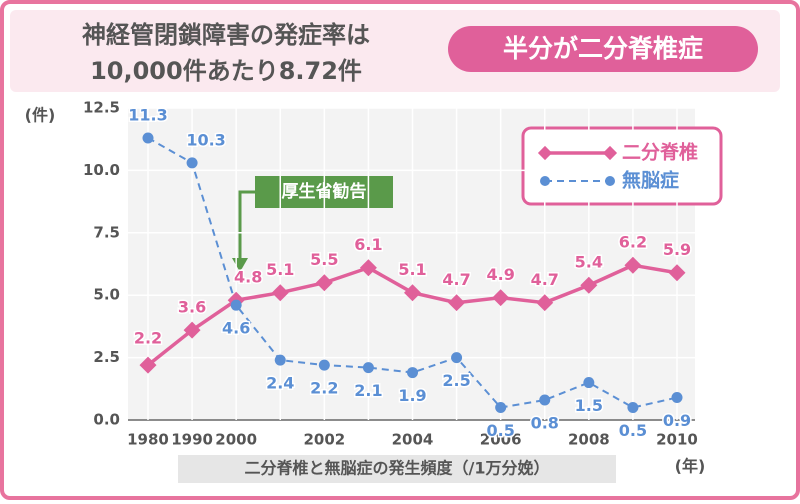 Image resolution: width=800 pixels, height=504 pixels. I want to click on data-label: 6.2, so click(633, 242).